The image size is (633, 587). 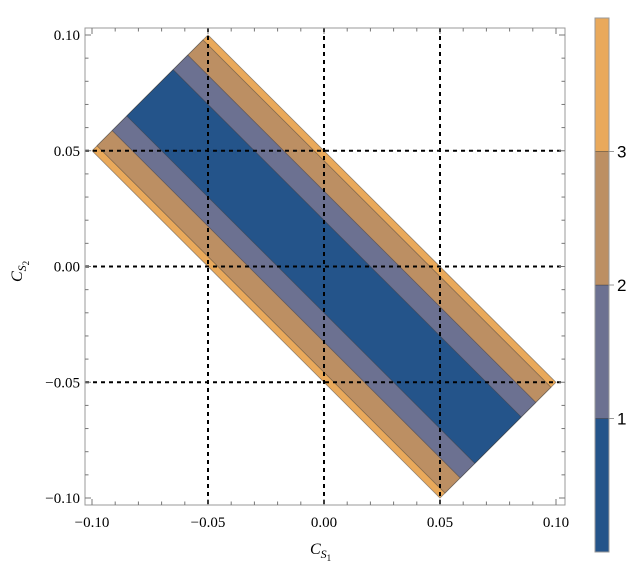 I want to click on x-tick-label: 0.05, so click(x=440, y=523).